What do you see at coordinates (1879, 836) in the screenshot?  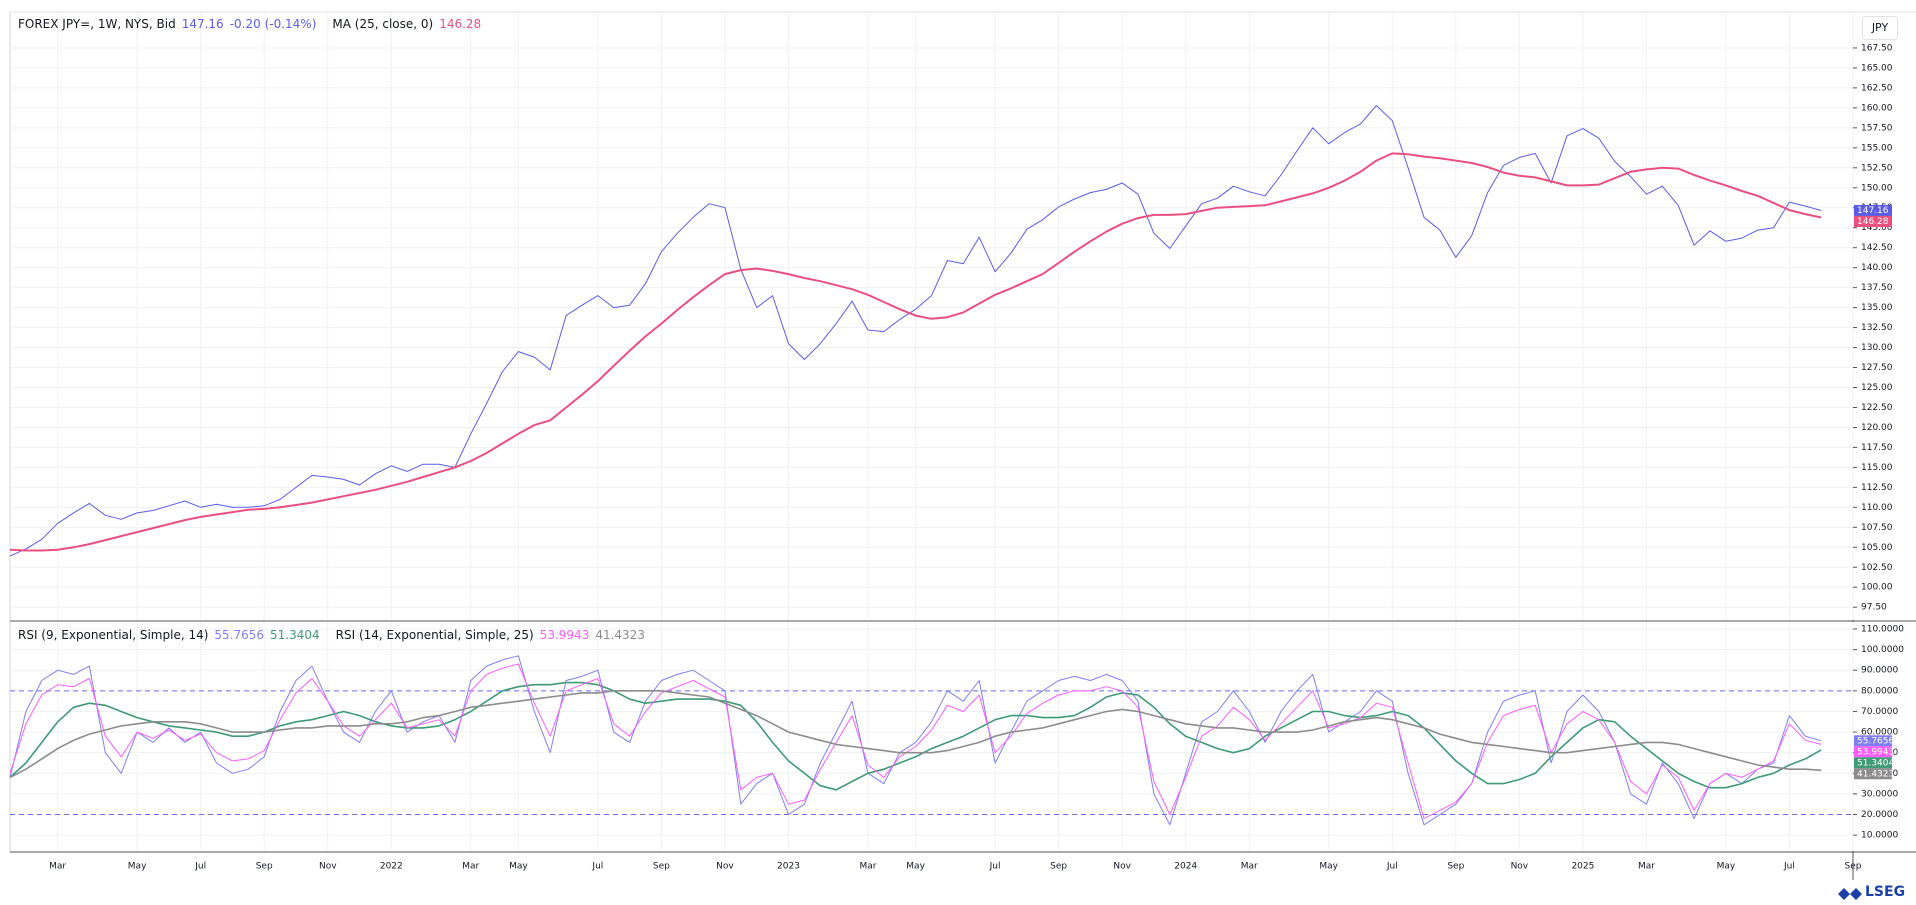 I see `y-tick-label: 10.0000` at bounding box center [1879, 836].